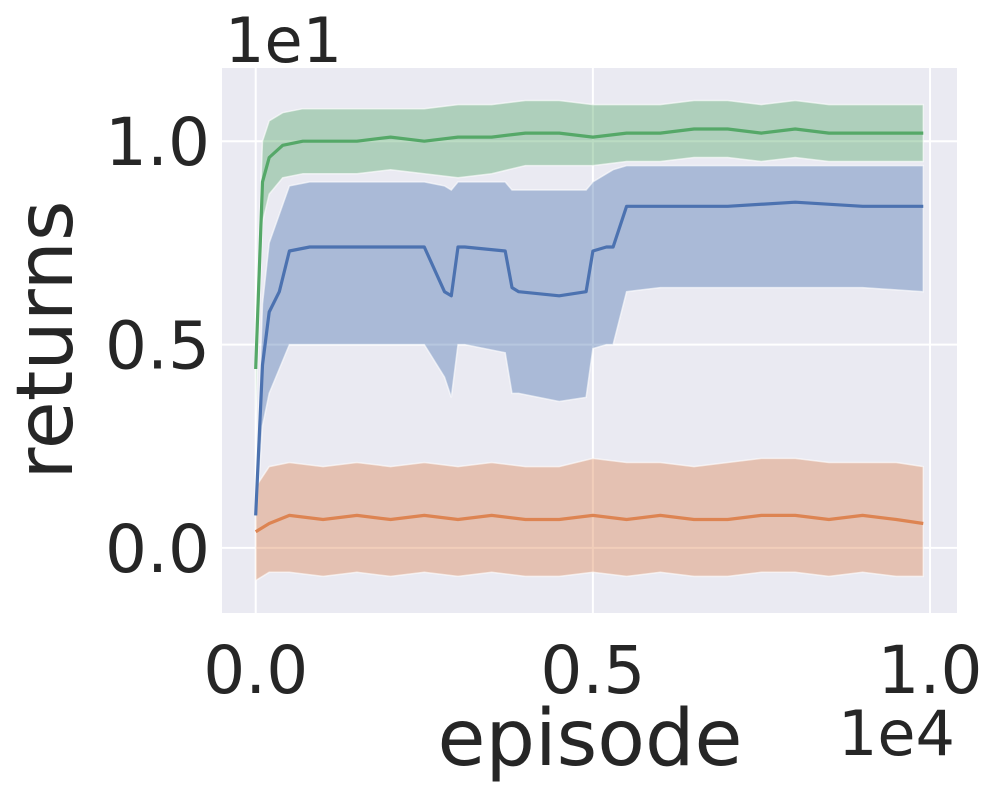 This screenshot has height=793, width=997. Describe the element at coordinates (930, 670) in the screenshot. I see `x-tick-label: 1.0` at that location.